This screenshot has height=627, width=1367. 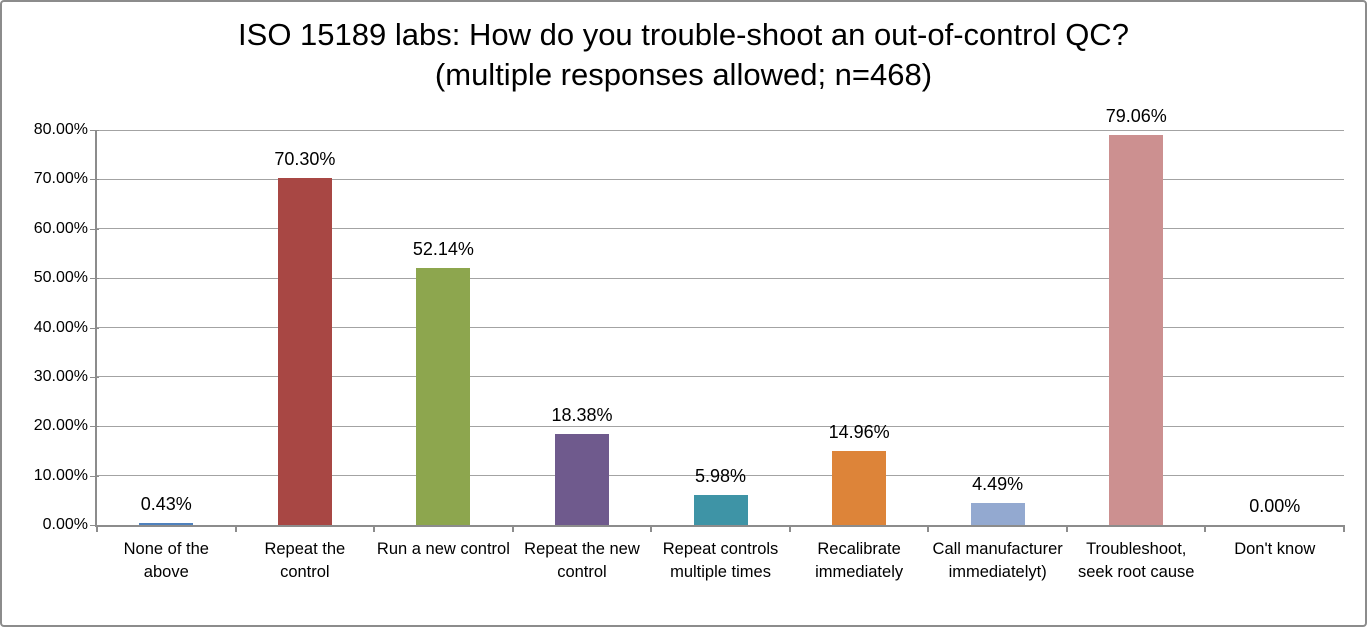 What do you see at coordinates (60, 278) in the screenshot?
I see `y-tick-label: 50.00%` at bounding box center [60, 278].